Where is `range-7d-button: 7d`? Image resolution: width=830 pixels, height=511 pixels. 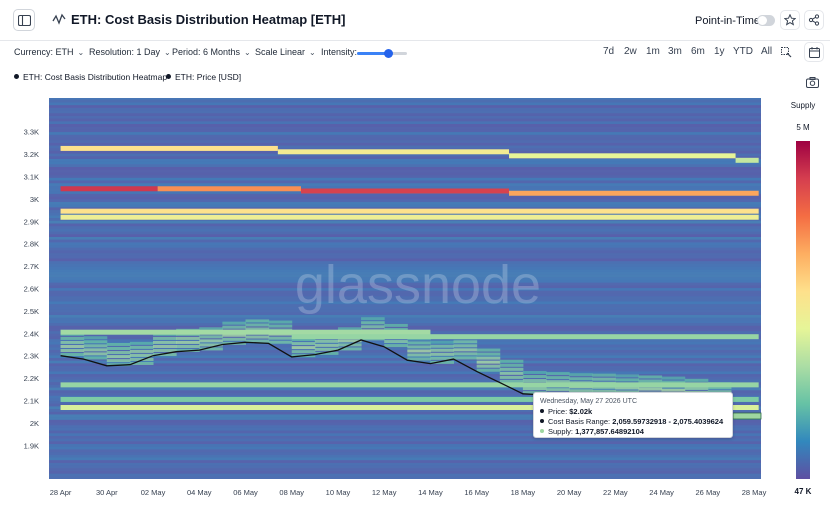
range-7d-button: 7d is located at coordinates (609, 51).